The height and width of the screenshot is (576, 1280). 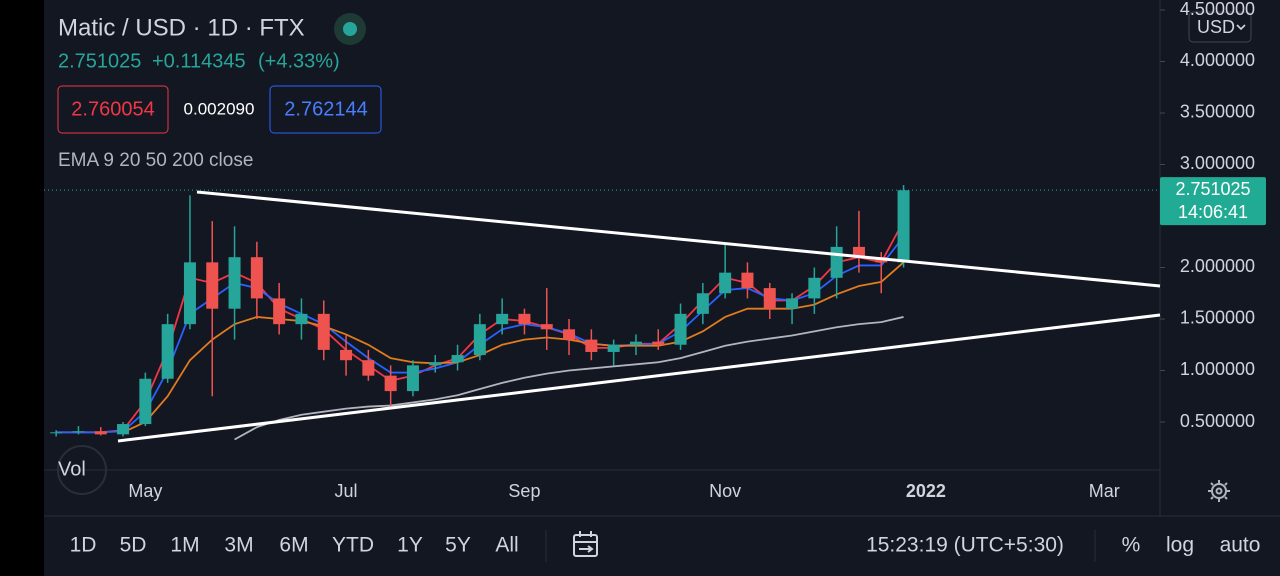 What do you see at coordinates (346, 491) in the screenshot?
I see `x-tick-label: Jul` at bounding box center [346, 491].